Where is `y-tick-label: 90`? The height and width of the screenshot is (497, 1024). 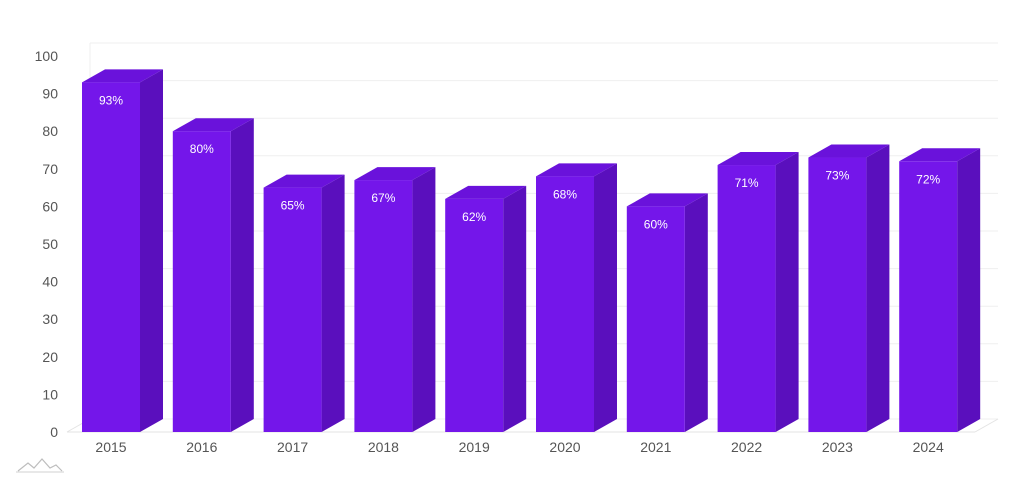 y-tick-label: 90 is located at coordinates (50, 94).